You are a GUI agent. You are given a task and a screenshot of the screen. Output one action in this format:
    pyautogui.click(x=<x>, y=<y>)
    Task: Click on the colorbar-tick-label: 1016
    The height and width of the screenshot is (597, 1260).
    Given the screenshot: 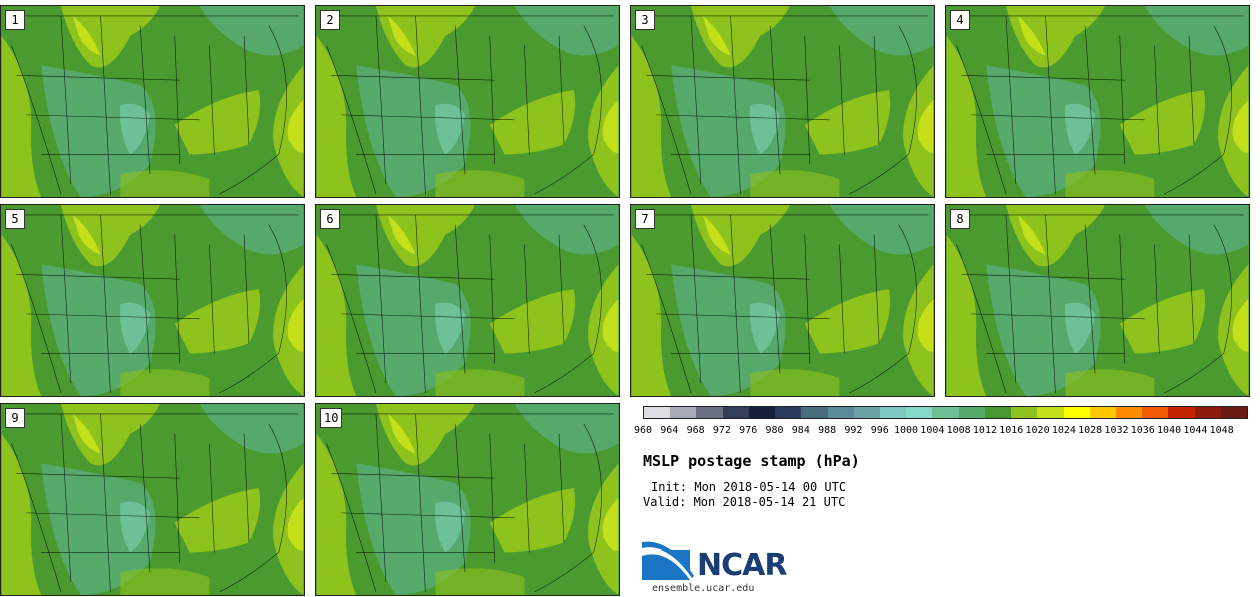 What is the action you would take?
    pyautogui.click(x=1011, y=430)
    